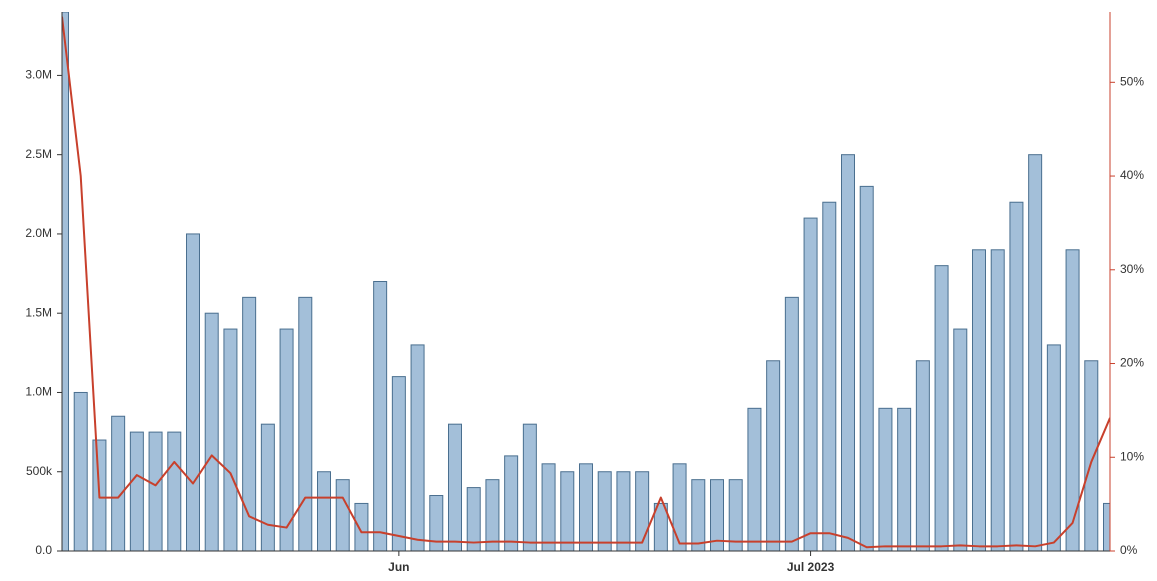 The image size is (1157, 581). I want to click on y2-tick-label: 20%, so click(1132, 363).